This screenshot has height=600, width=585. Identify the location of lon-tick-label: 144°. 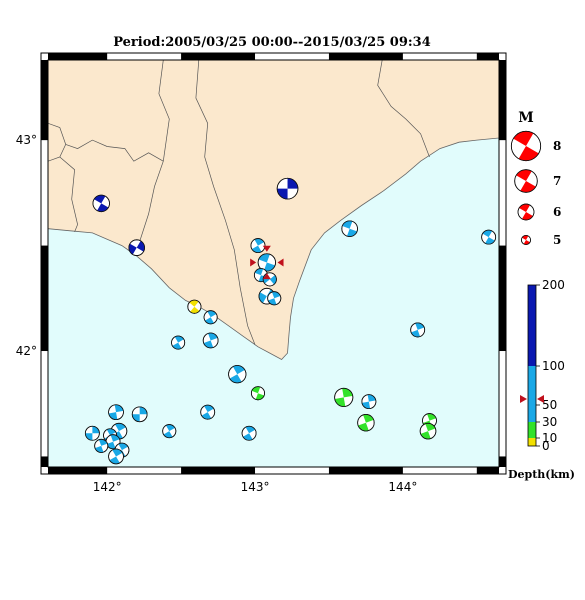
(402, 487).